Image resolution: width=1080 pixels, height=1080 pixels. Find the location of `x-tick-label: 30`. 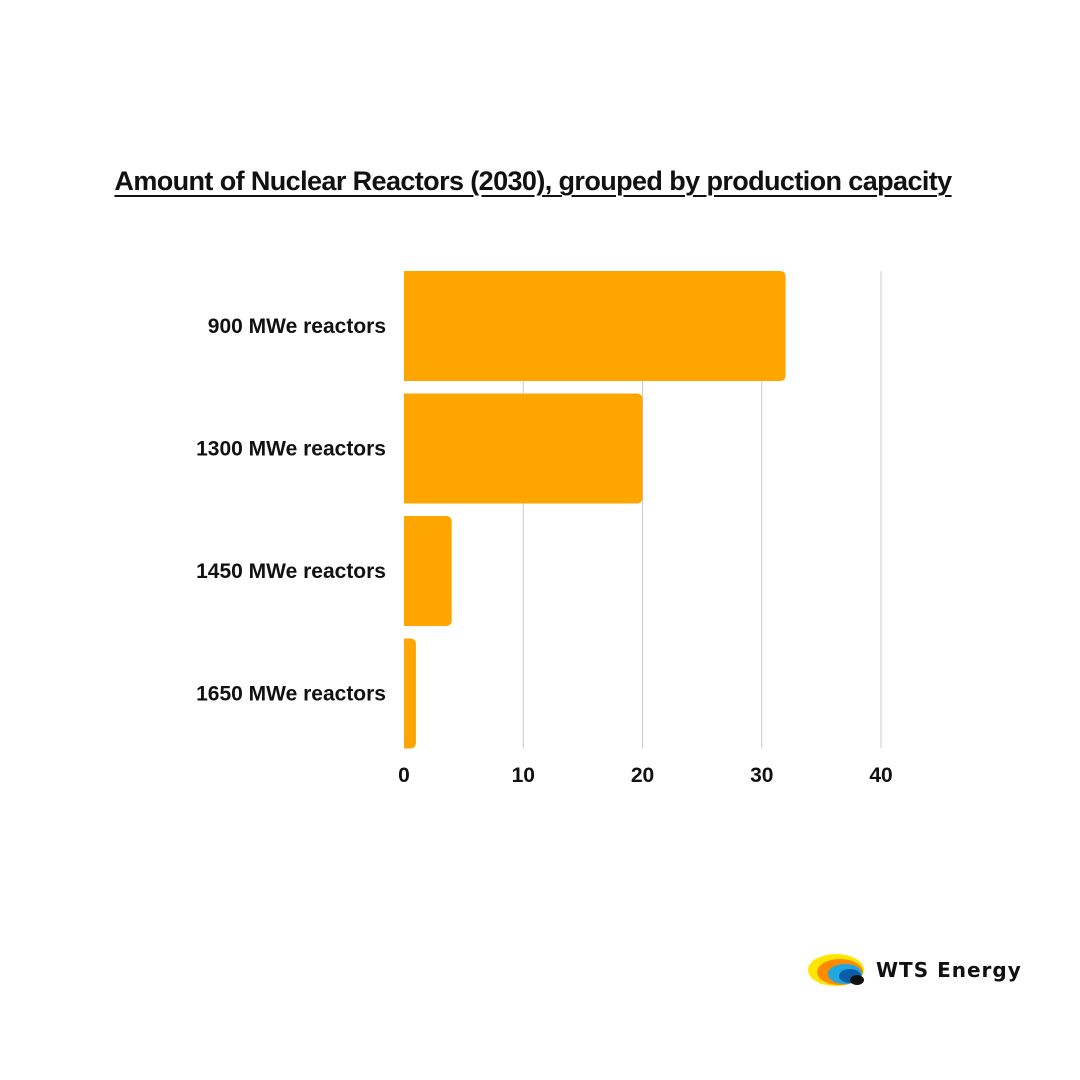

x-tick-label: 30 is located at coordinates (761, 775).